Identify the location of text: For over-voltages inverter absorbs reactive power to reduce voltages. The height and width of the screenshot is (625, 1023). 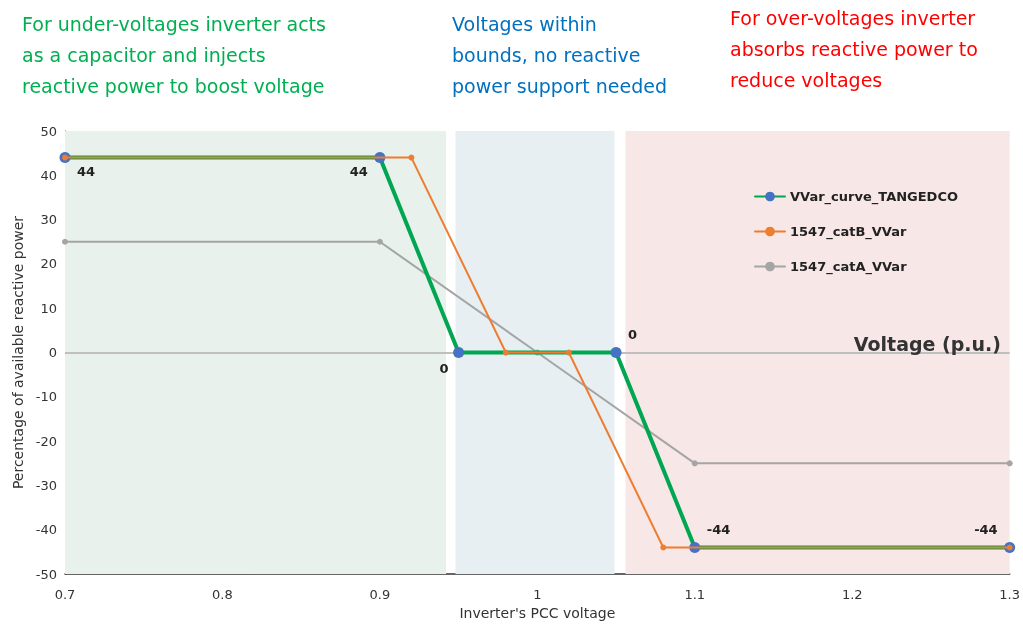
(854, 48).